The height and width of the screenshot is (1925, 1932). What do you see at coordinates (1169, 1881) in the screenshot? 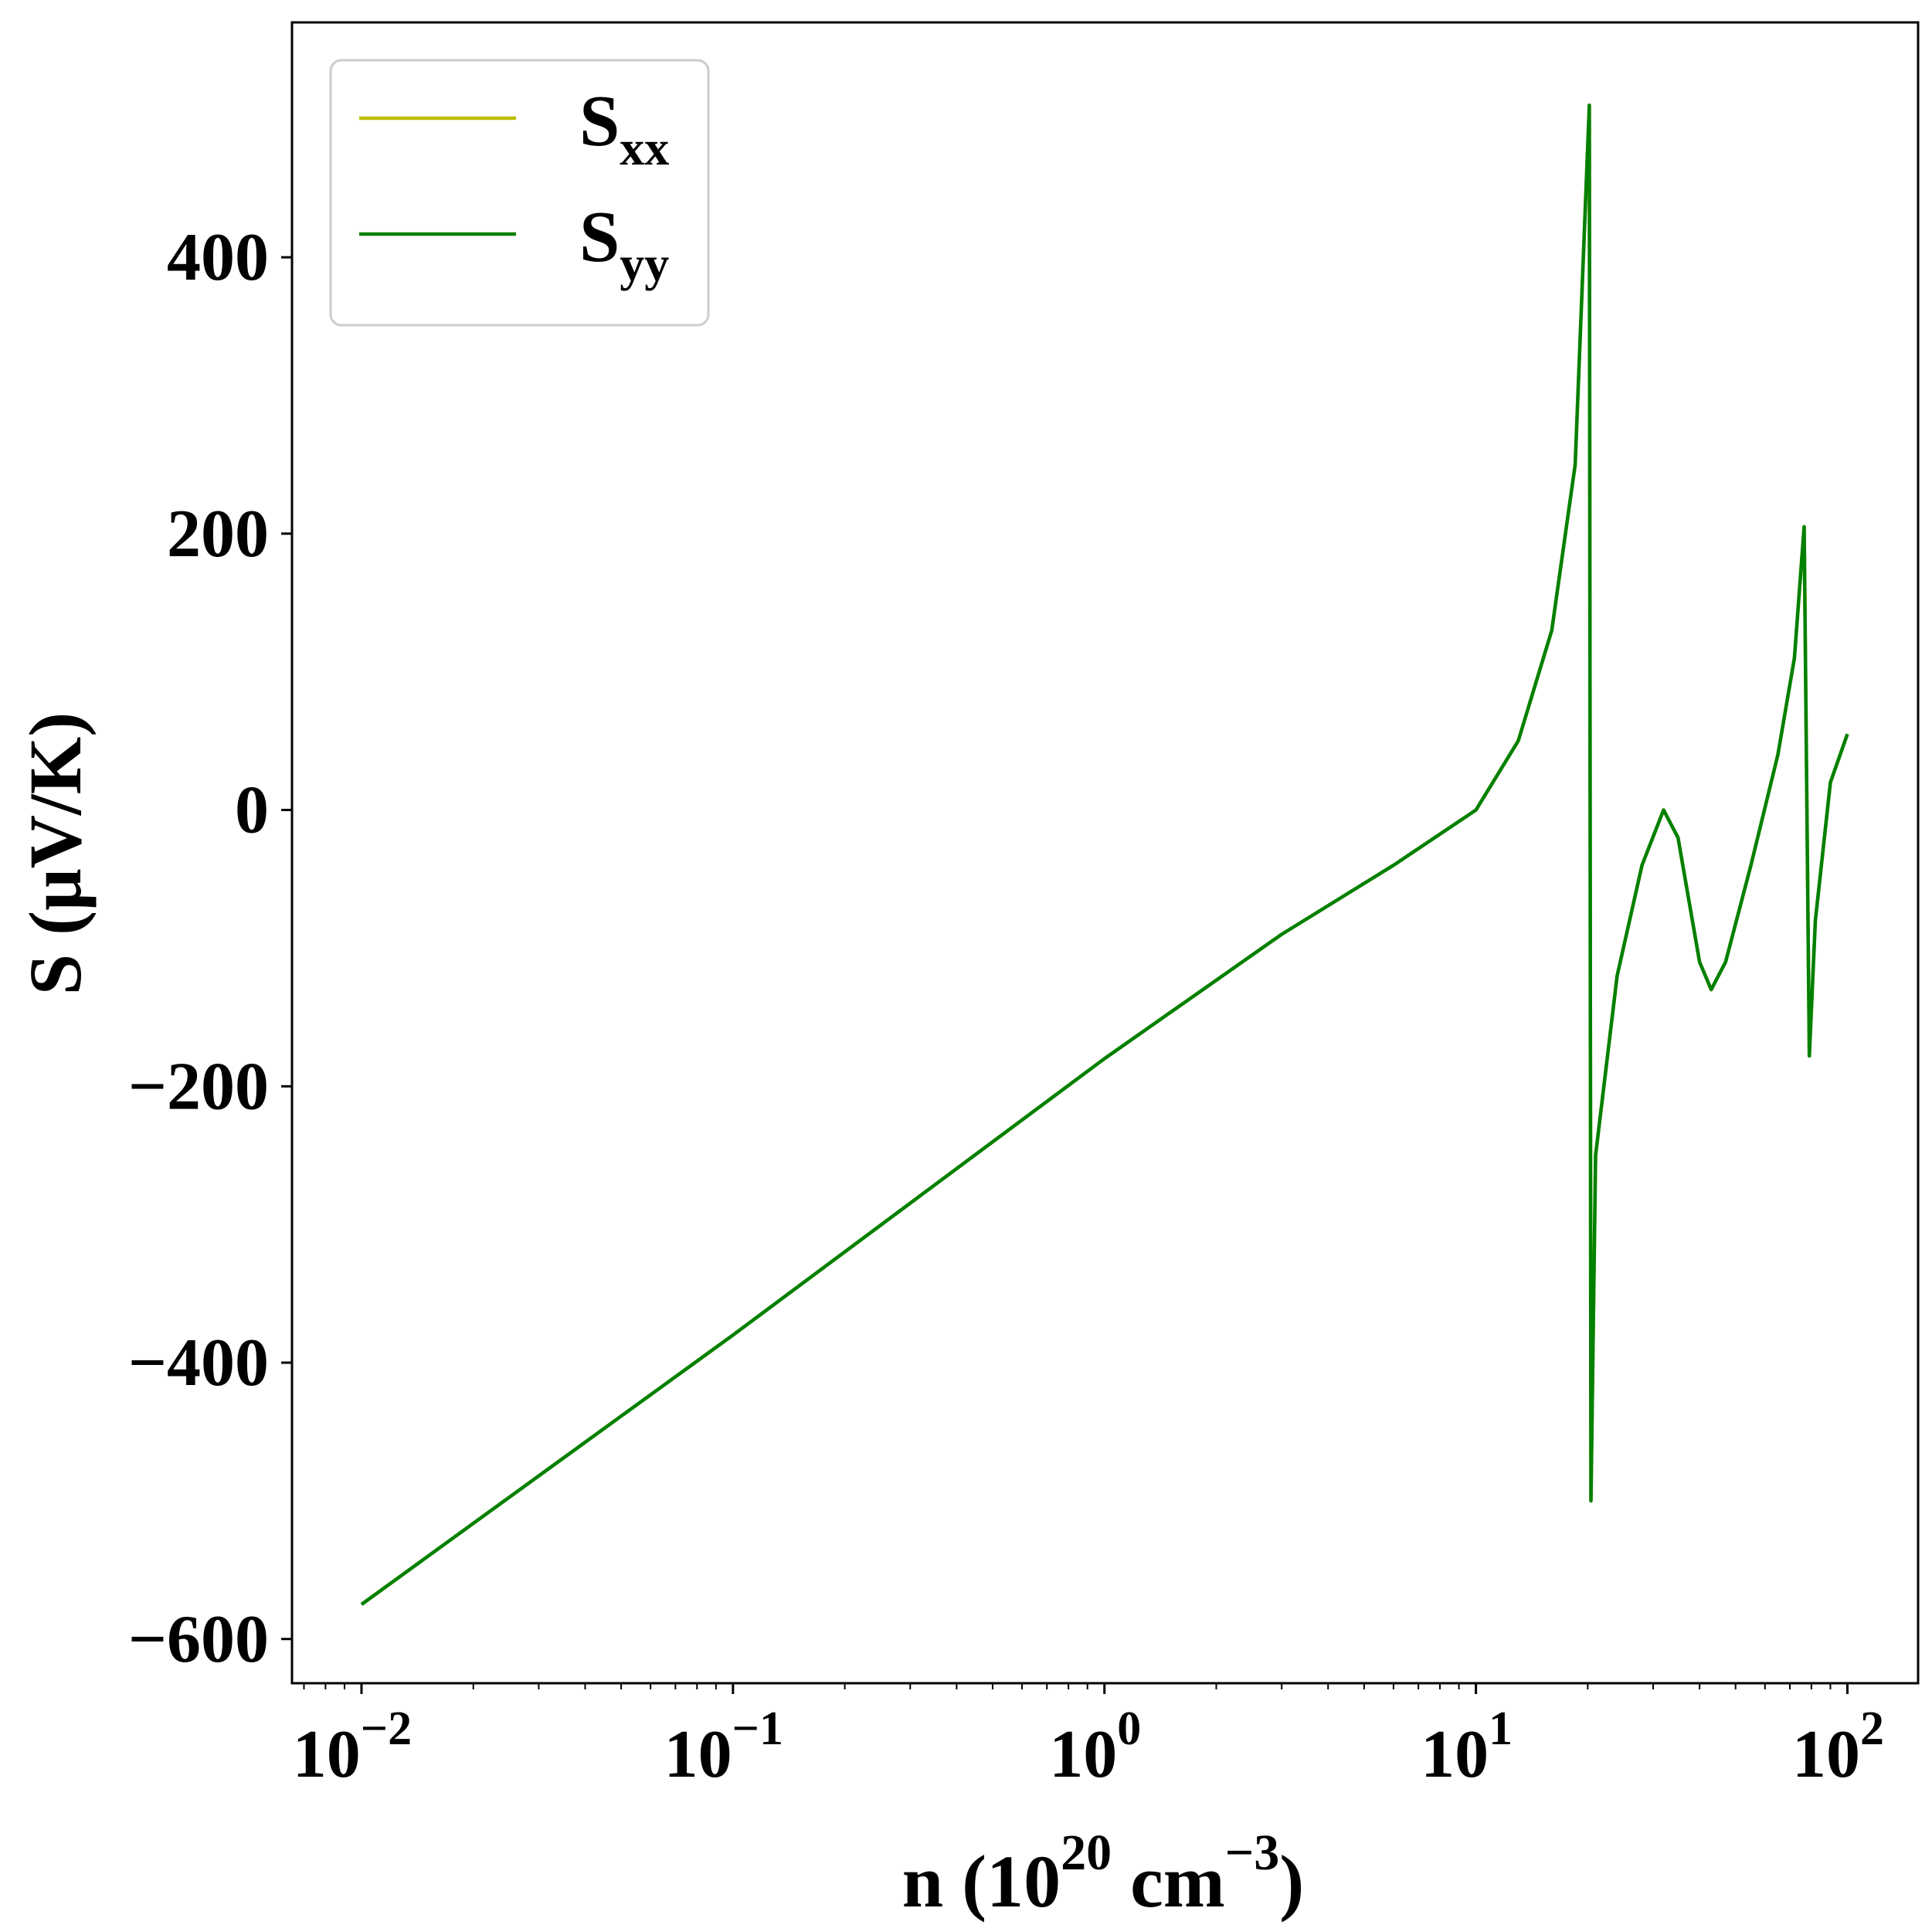
I see `x-axis-label-unit: cm` at bounding box center [1169, 1881].